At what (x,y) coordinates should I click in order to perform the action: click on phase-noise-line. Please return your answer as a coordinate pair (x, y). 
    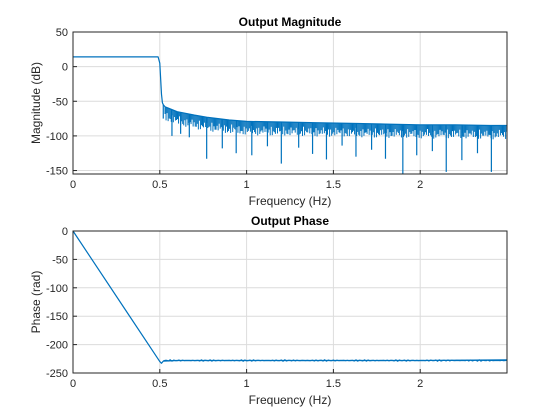
    Looking at the image, I should click on (335, 360).